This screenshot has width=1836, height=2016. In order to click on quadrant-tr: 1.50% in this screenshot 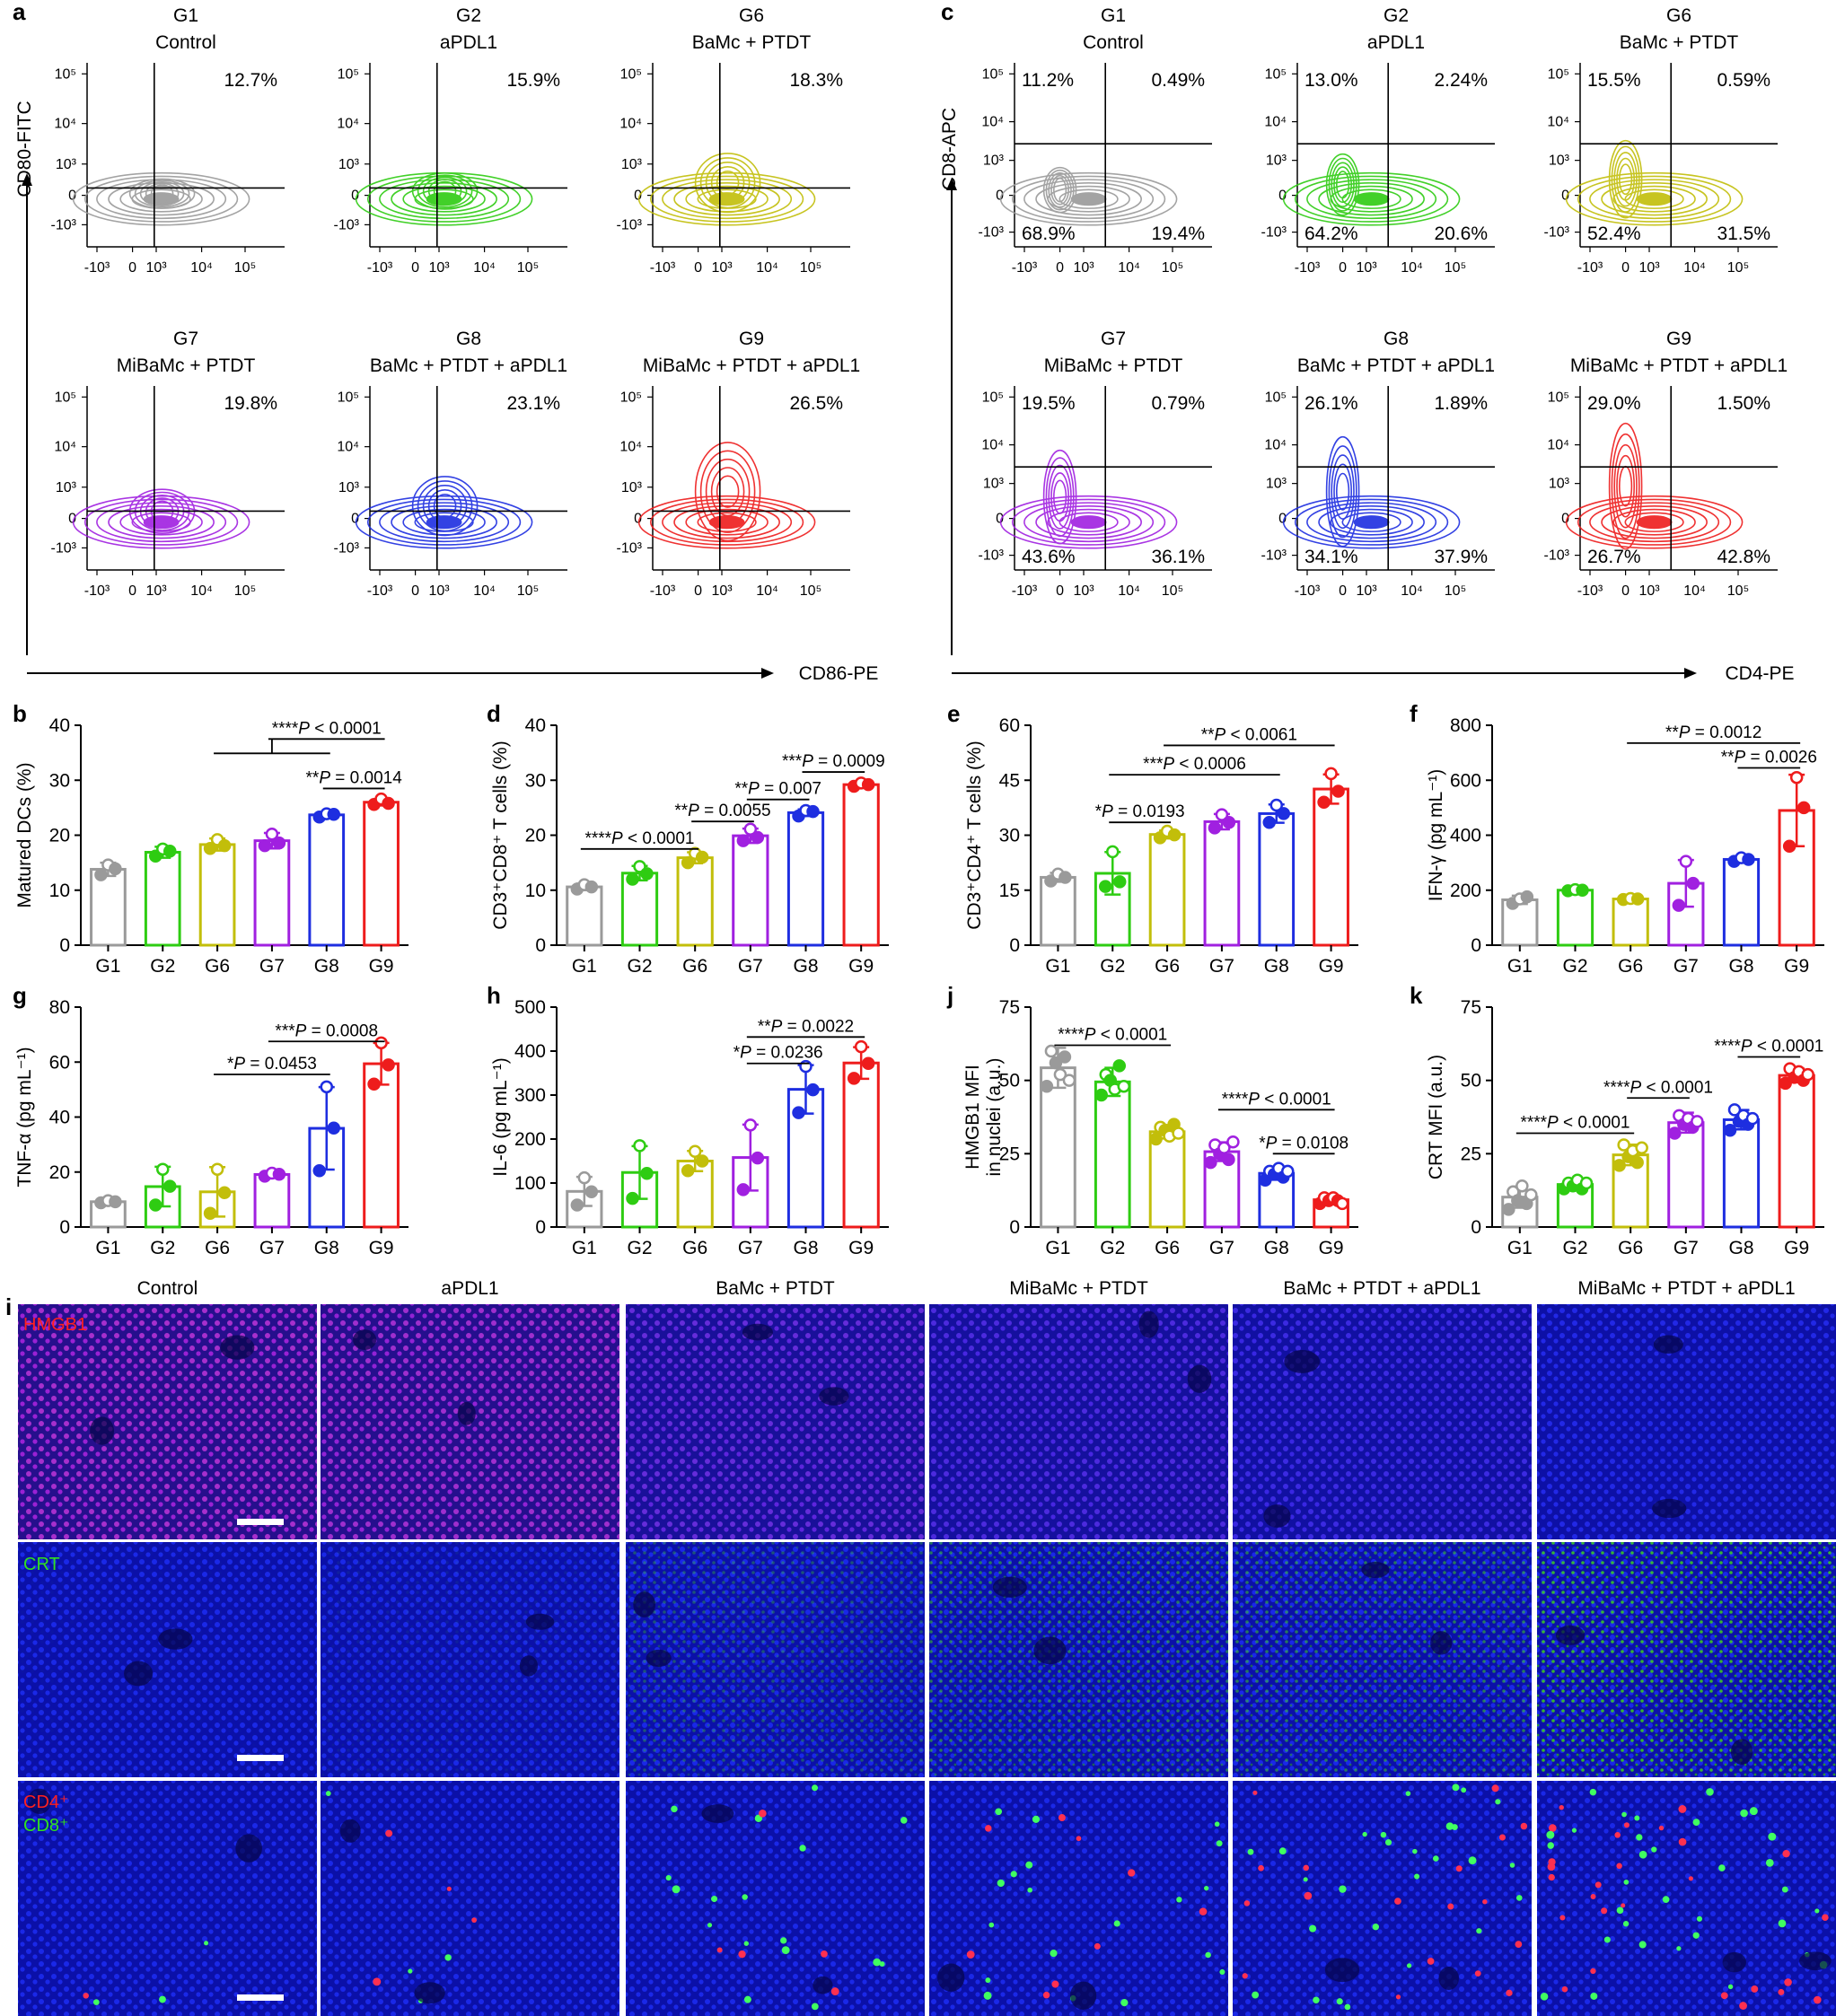, I will do `click(1743, 403)`.